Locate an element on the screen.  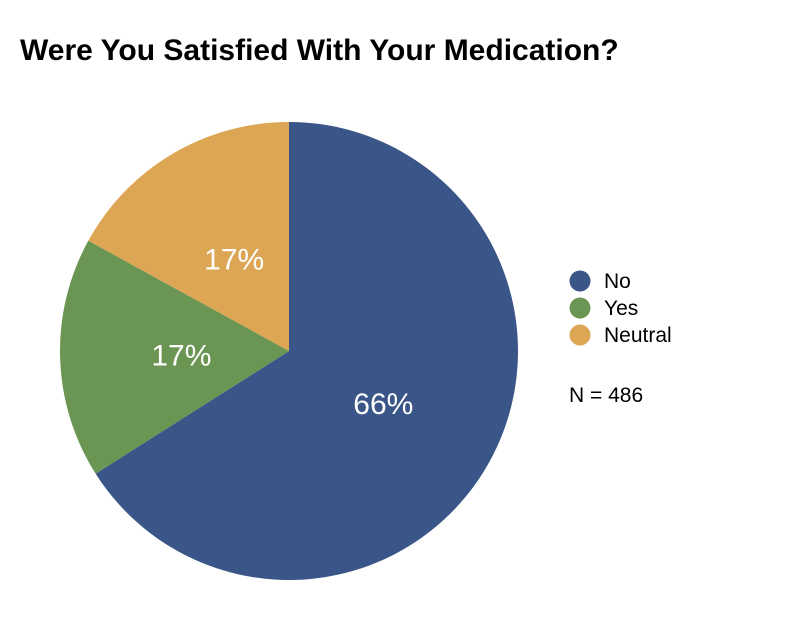
legend-swatch-no is located at coordinates (580, 281).